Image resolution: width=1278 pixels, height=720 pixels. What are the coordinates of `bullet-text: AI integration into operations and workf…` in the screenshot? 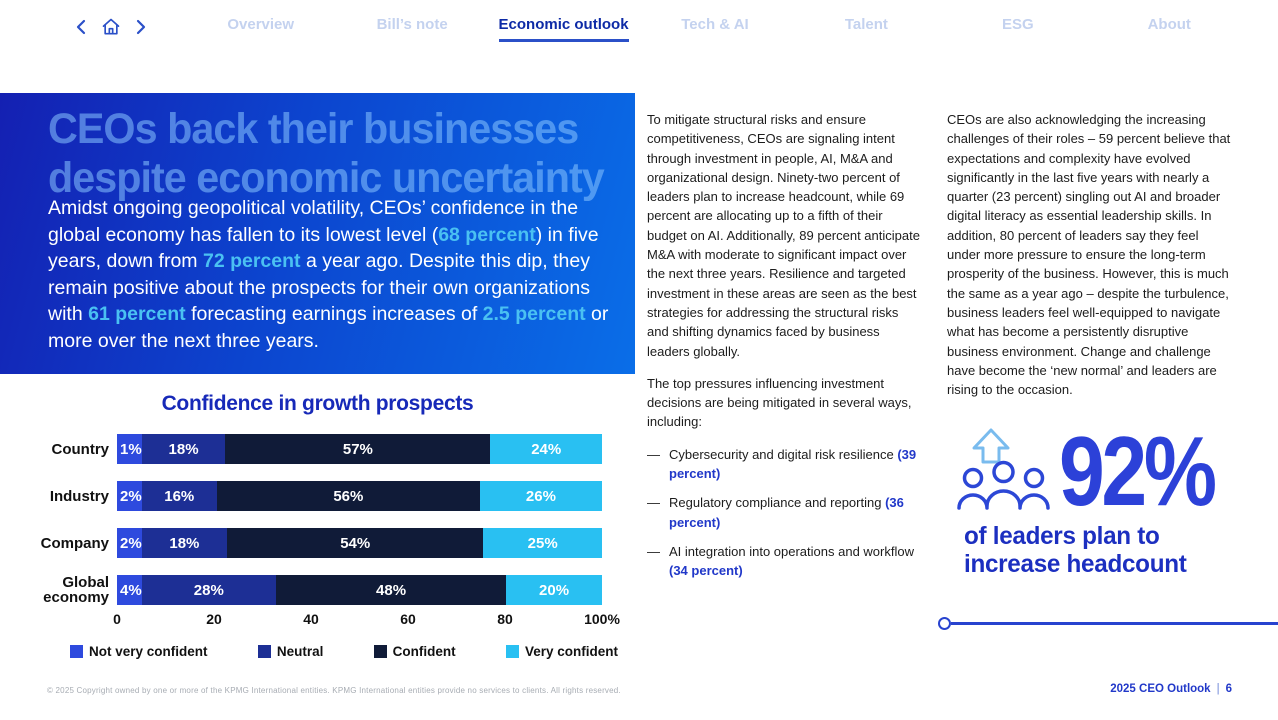 It's located at (796, 561).